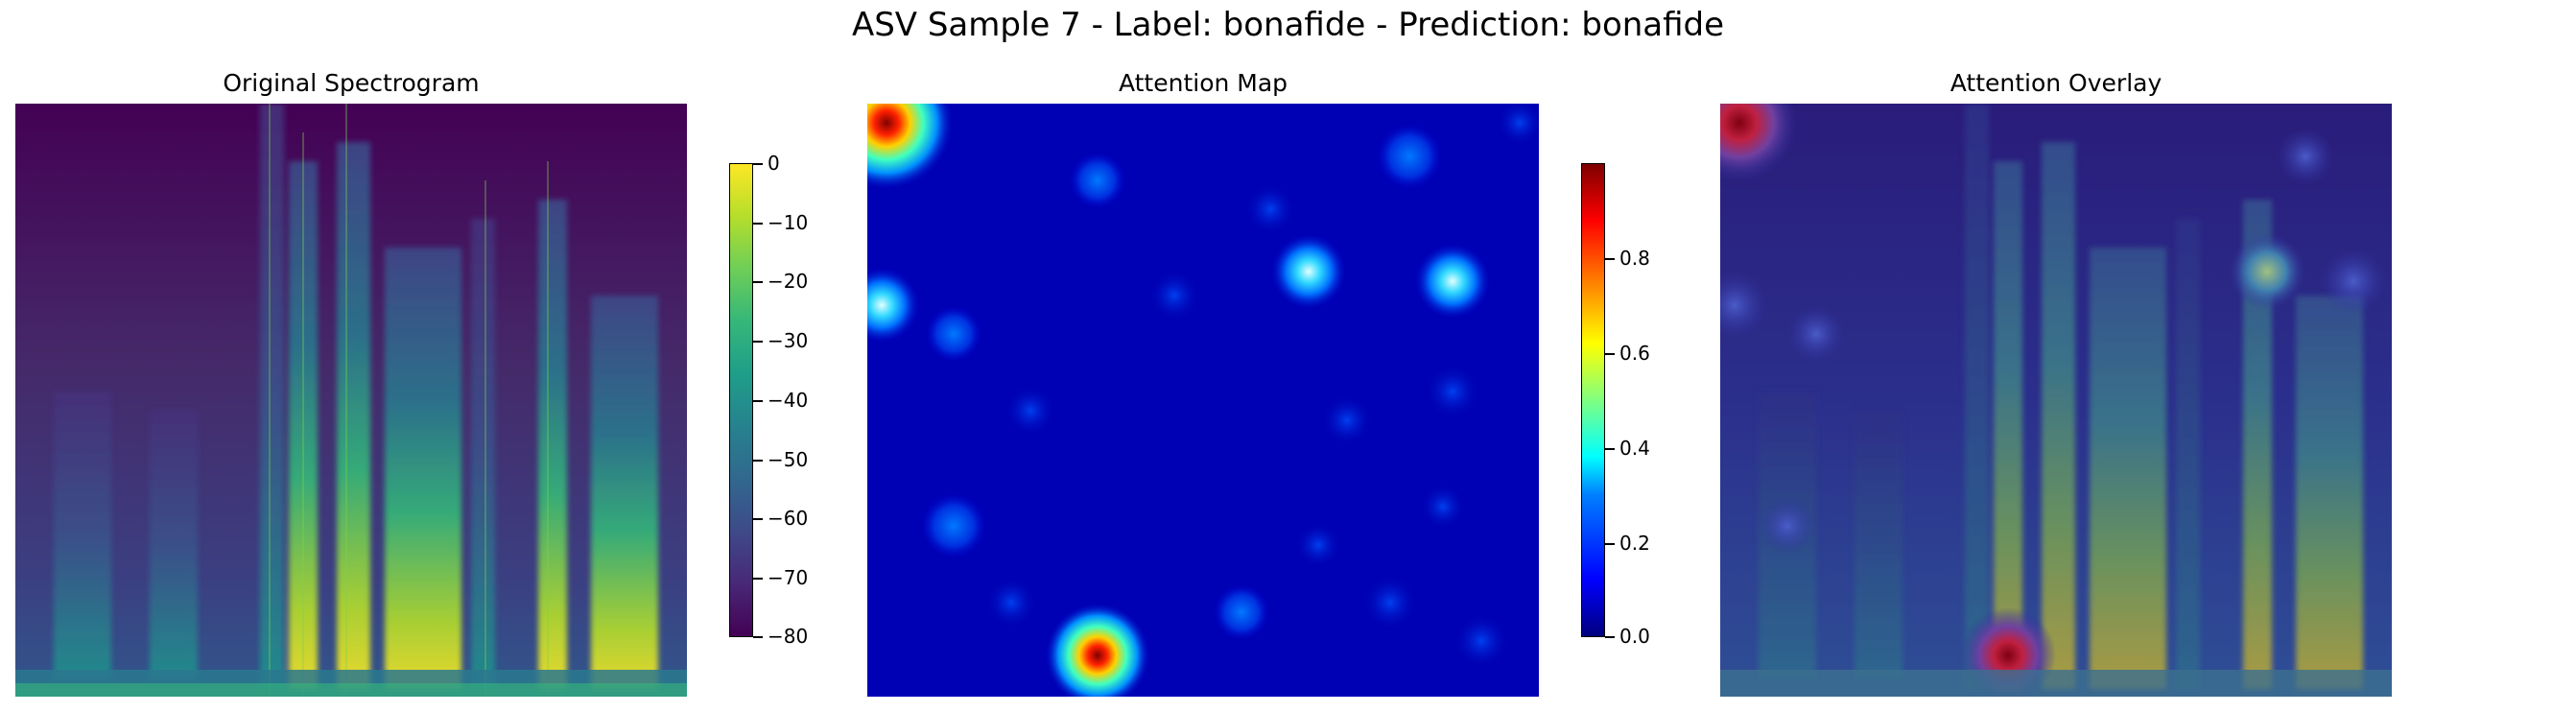 The width and height of the screenshot is (2576, 712). I want to click on cbar1-tick-label: −60, so click(789, 518).